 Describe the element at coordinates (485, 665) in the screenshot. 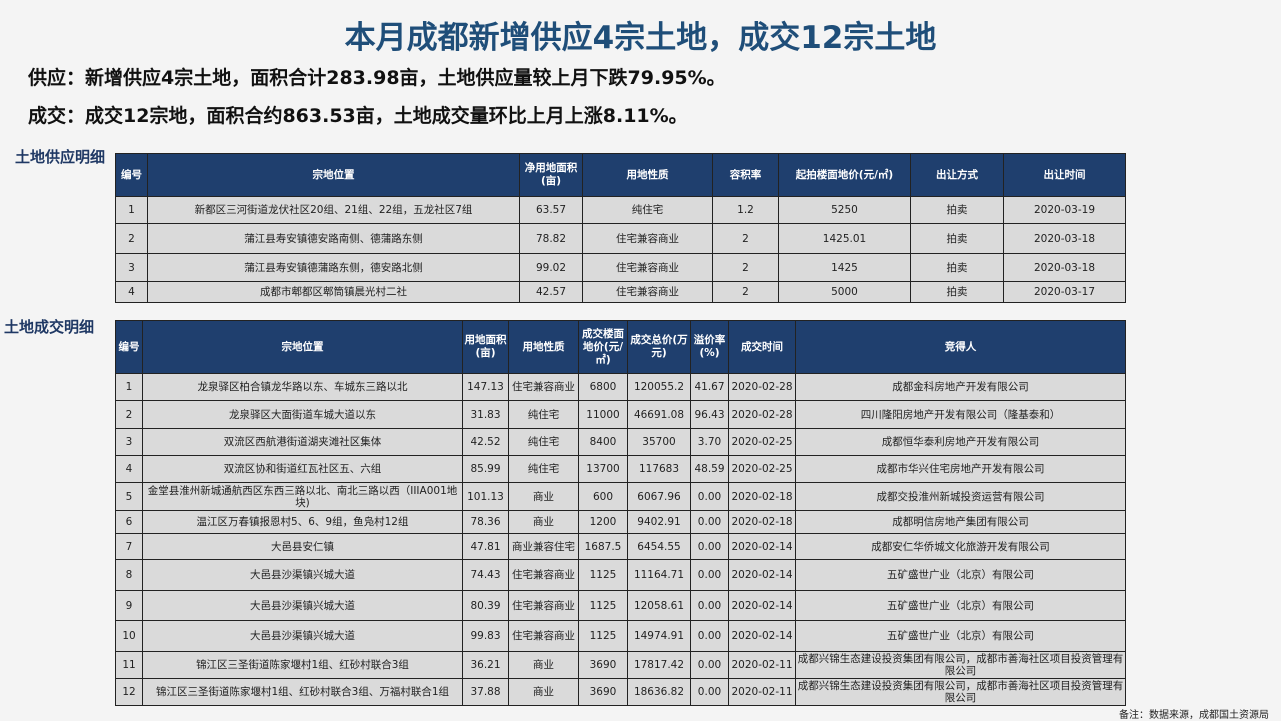

I see `table-cell: 36.21` at that location.